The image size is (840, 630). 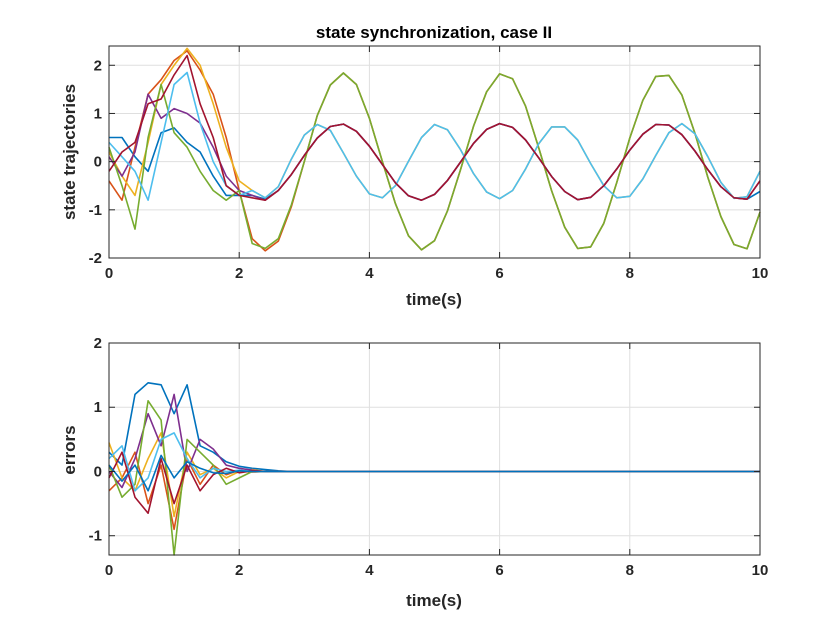 I want to click on y-axis-label: state trajectories, so click(x=69, y=152).